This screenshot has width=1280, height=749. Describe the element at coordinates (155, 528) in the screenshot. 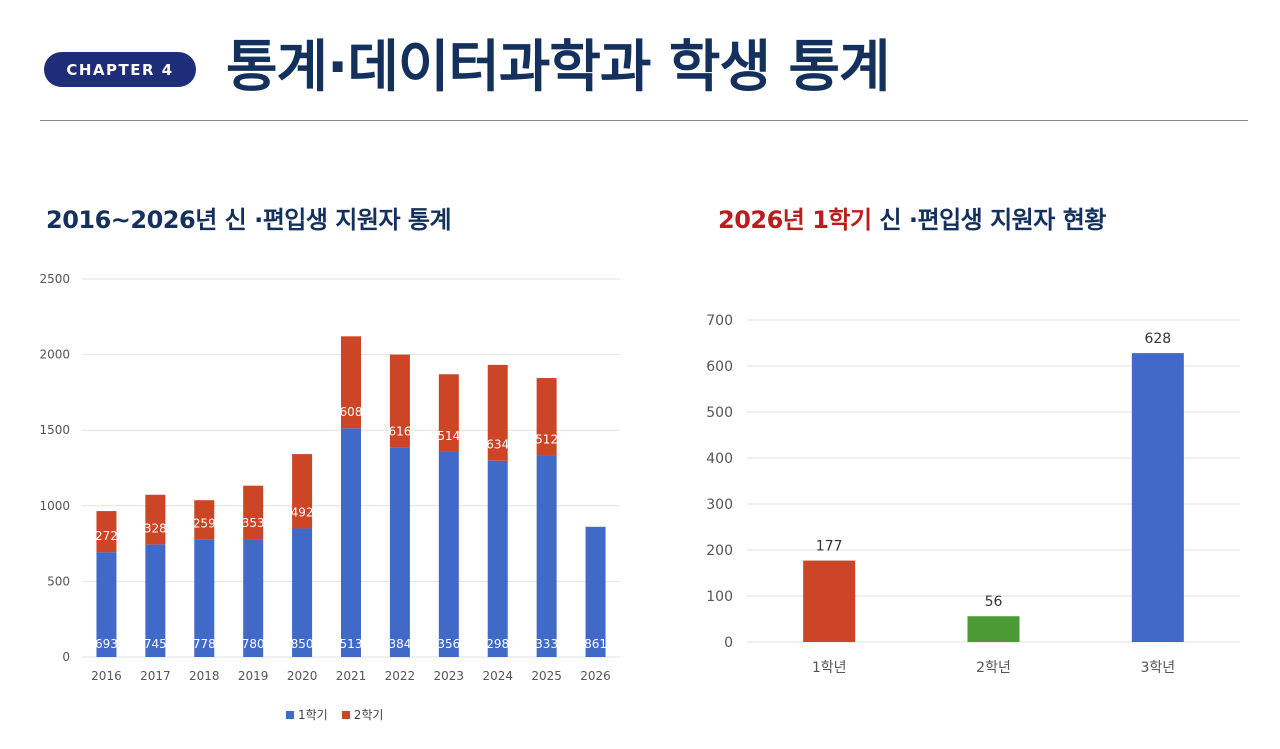

I see `data-label-second-semester: 328` at that location.